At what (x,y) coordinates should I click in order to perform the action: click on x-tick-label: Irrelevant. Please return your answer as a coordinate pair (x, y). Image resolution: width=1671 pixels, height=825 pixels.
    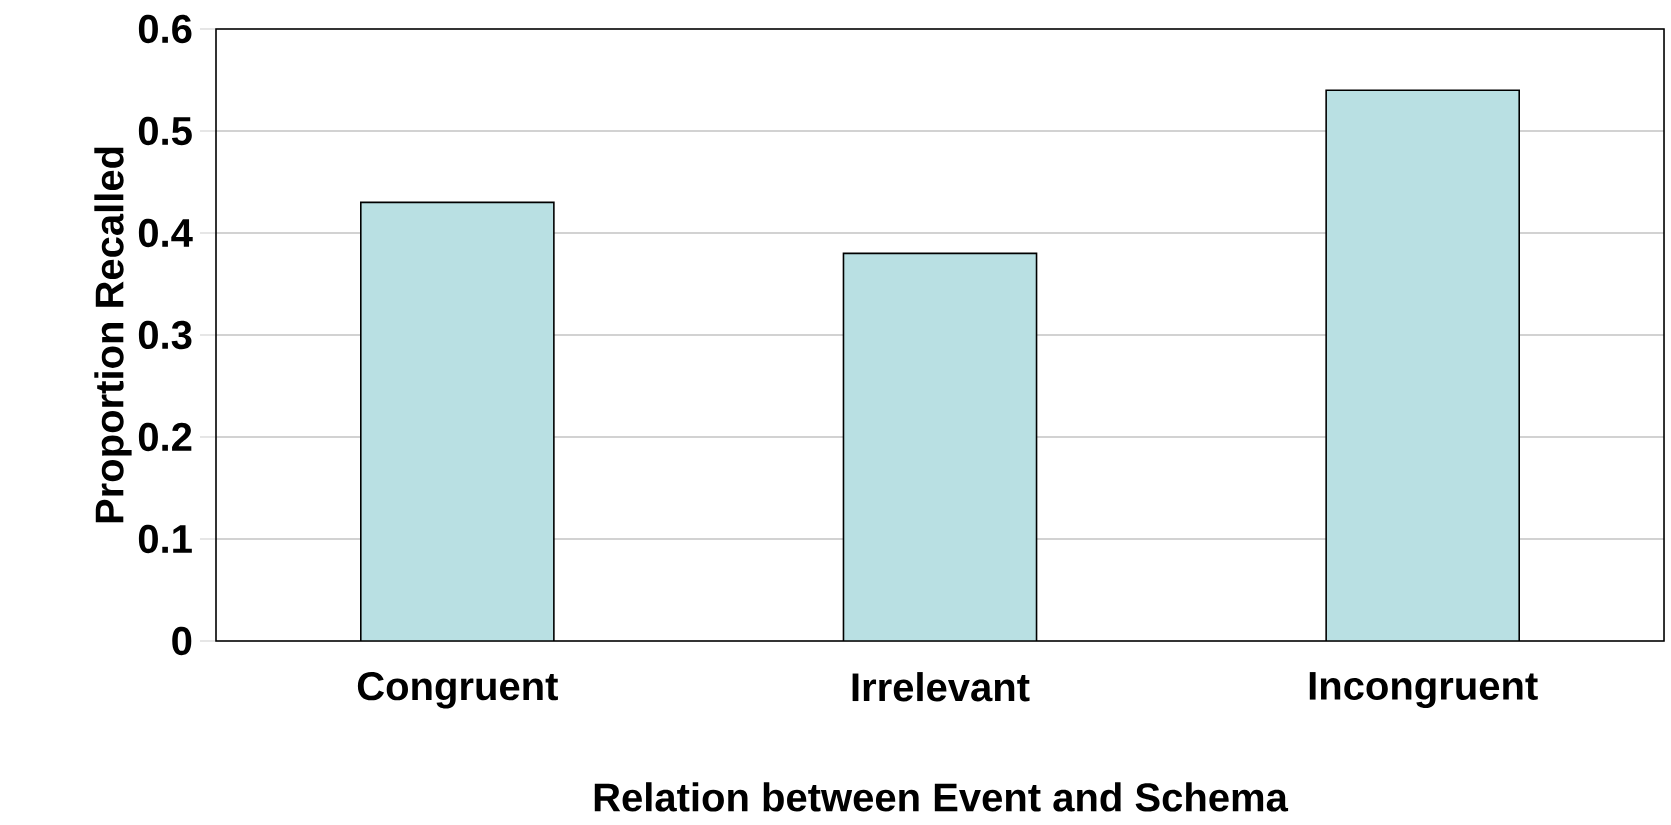
    Looking at the image, I should click on (941, 687).